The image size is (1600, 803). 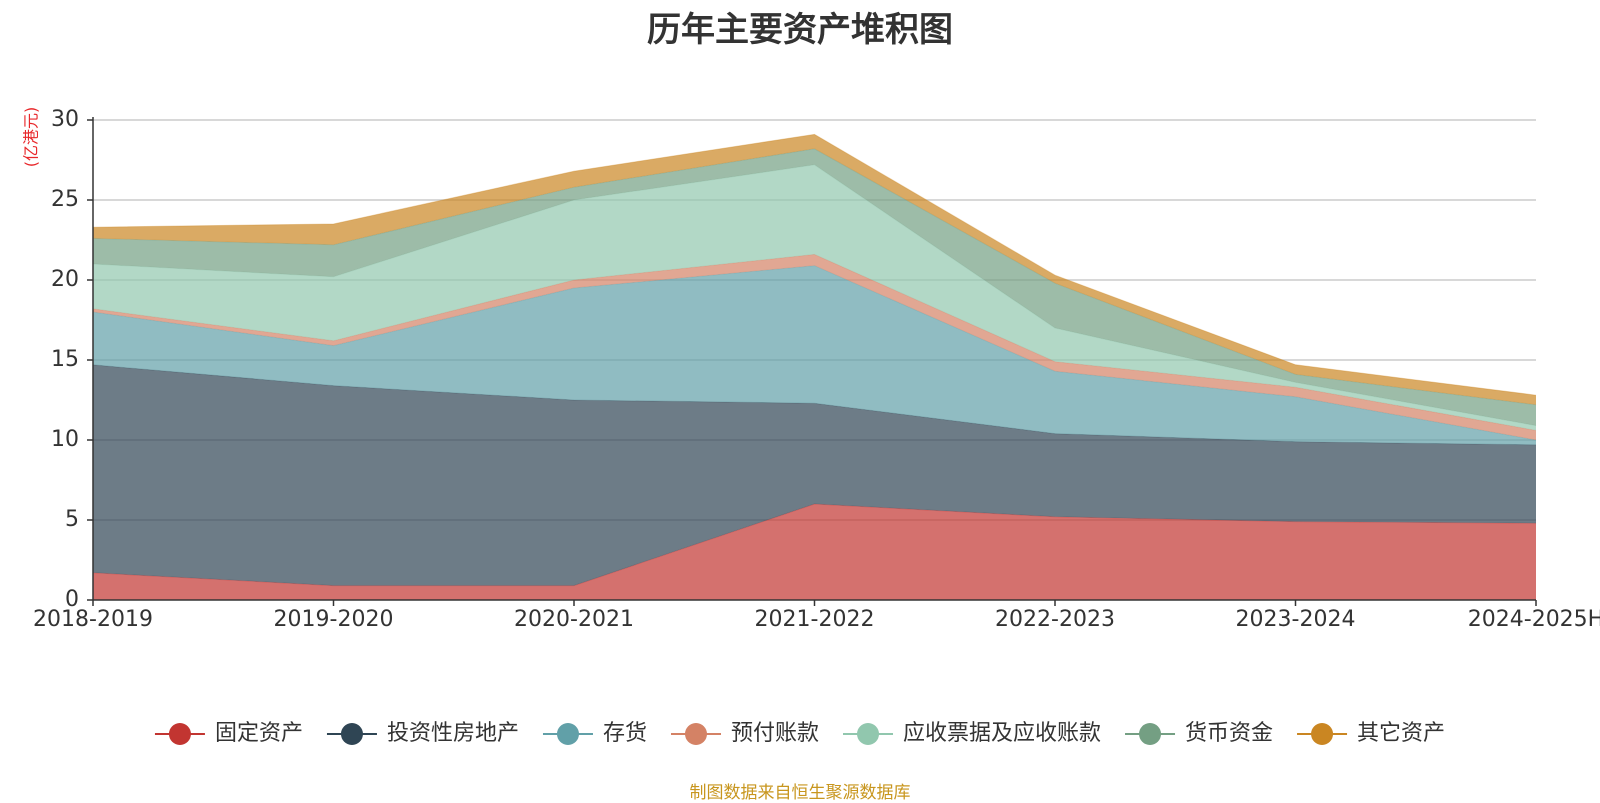 What do you see at coordinates (594, 733) in the screenshot?
I see `legend-item: 存货` at bounding box center [594, 733].